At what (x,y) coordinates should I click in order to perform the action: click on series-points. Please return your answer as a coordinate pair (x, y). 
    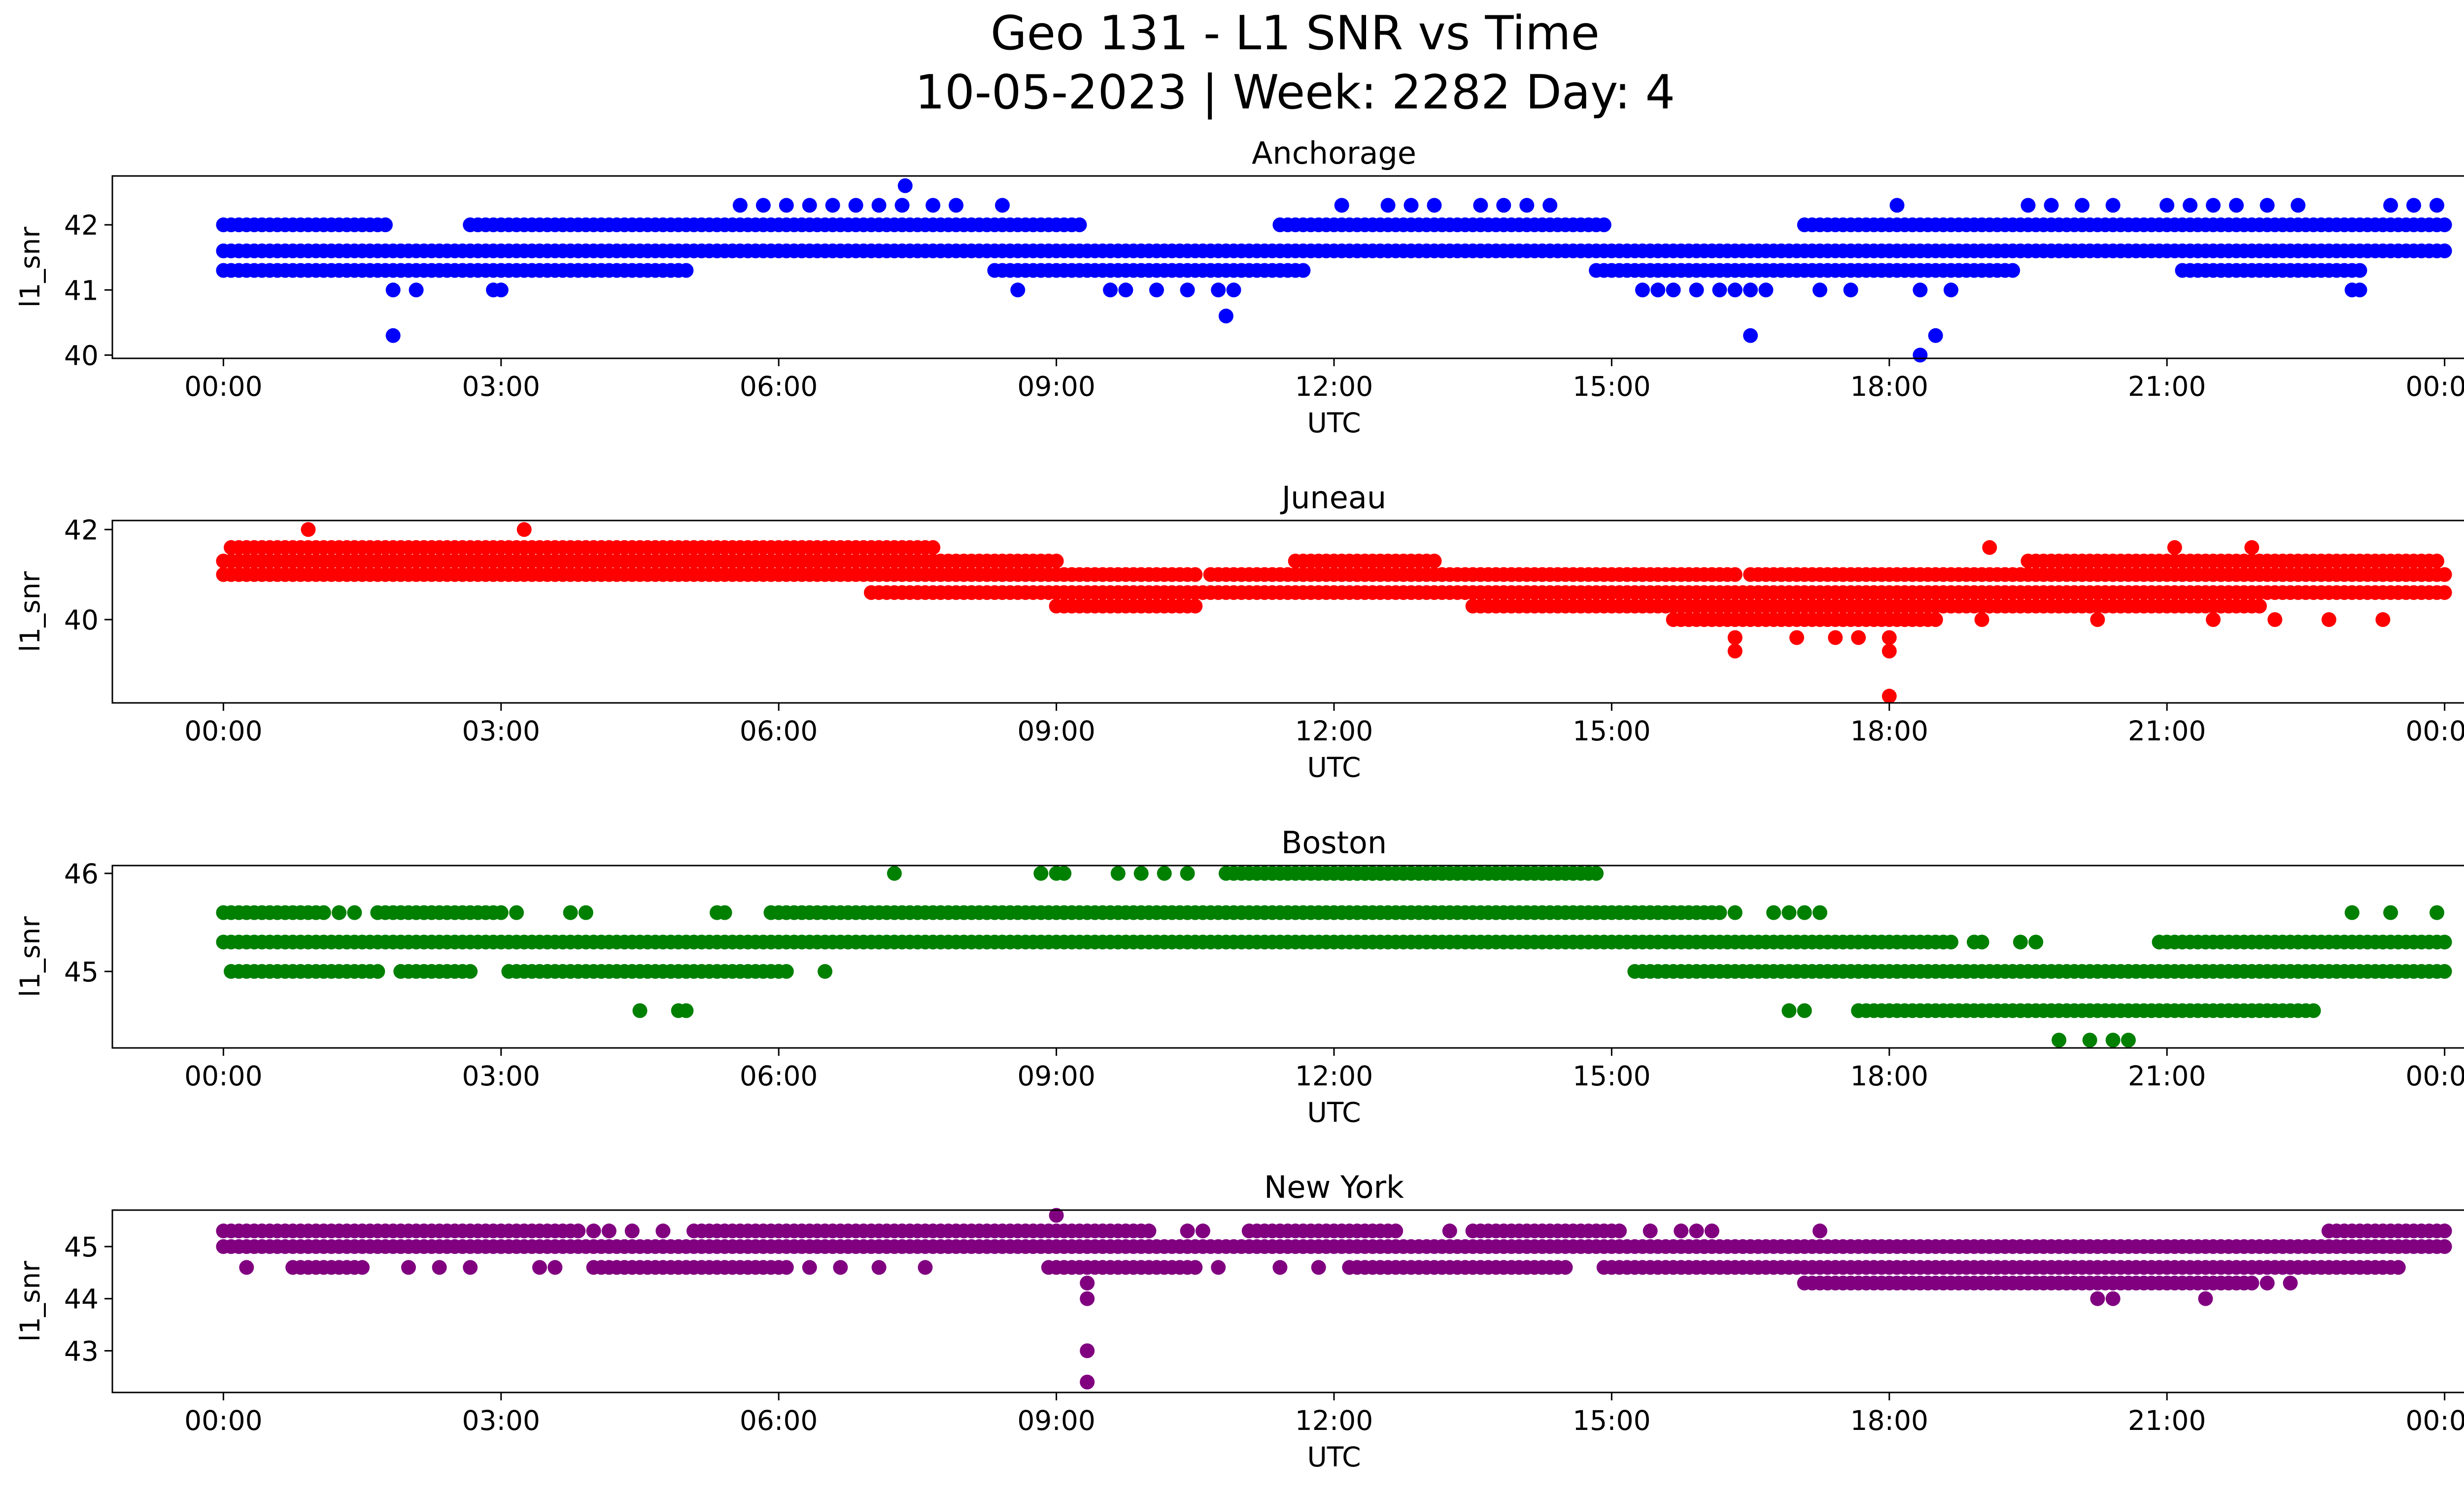
    Looking at the image, I should click on (1334, 270).